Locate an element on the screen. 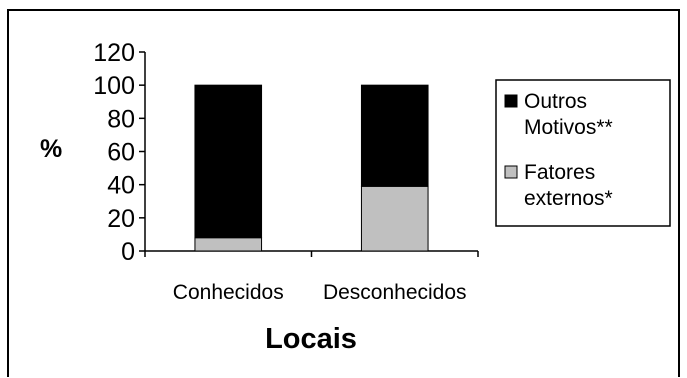  legend-label: externos* is located at coordinates (568, 198).